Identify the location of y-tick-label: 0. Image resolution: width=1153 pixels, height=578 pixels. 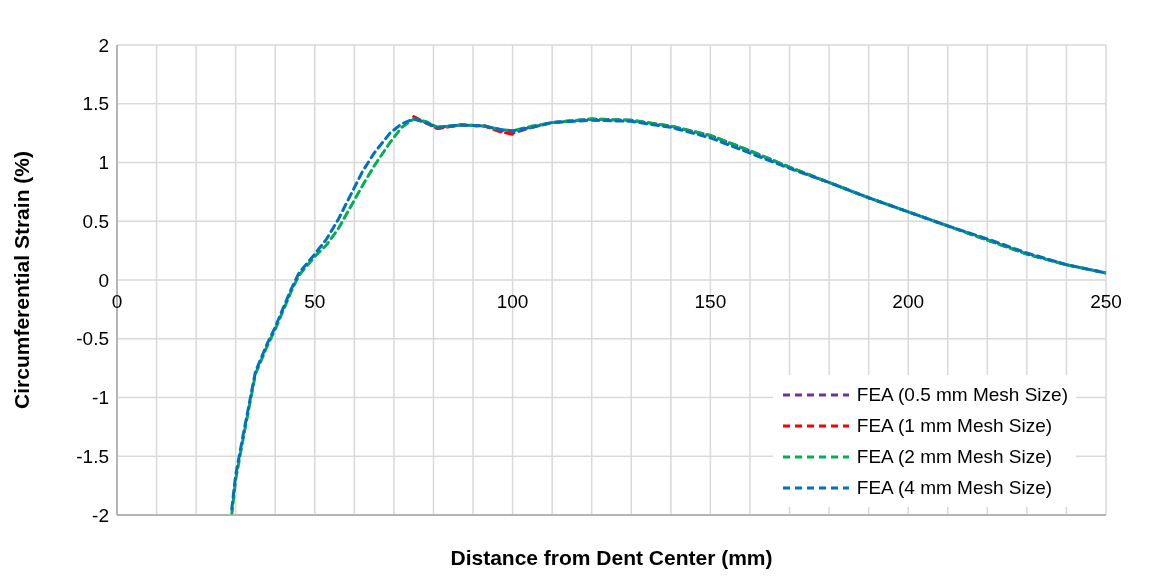
(103, 280).